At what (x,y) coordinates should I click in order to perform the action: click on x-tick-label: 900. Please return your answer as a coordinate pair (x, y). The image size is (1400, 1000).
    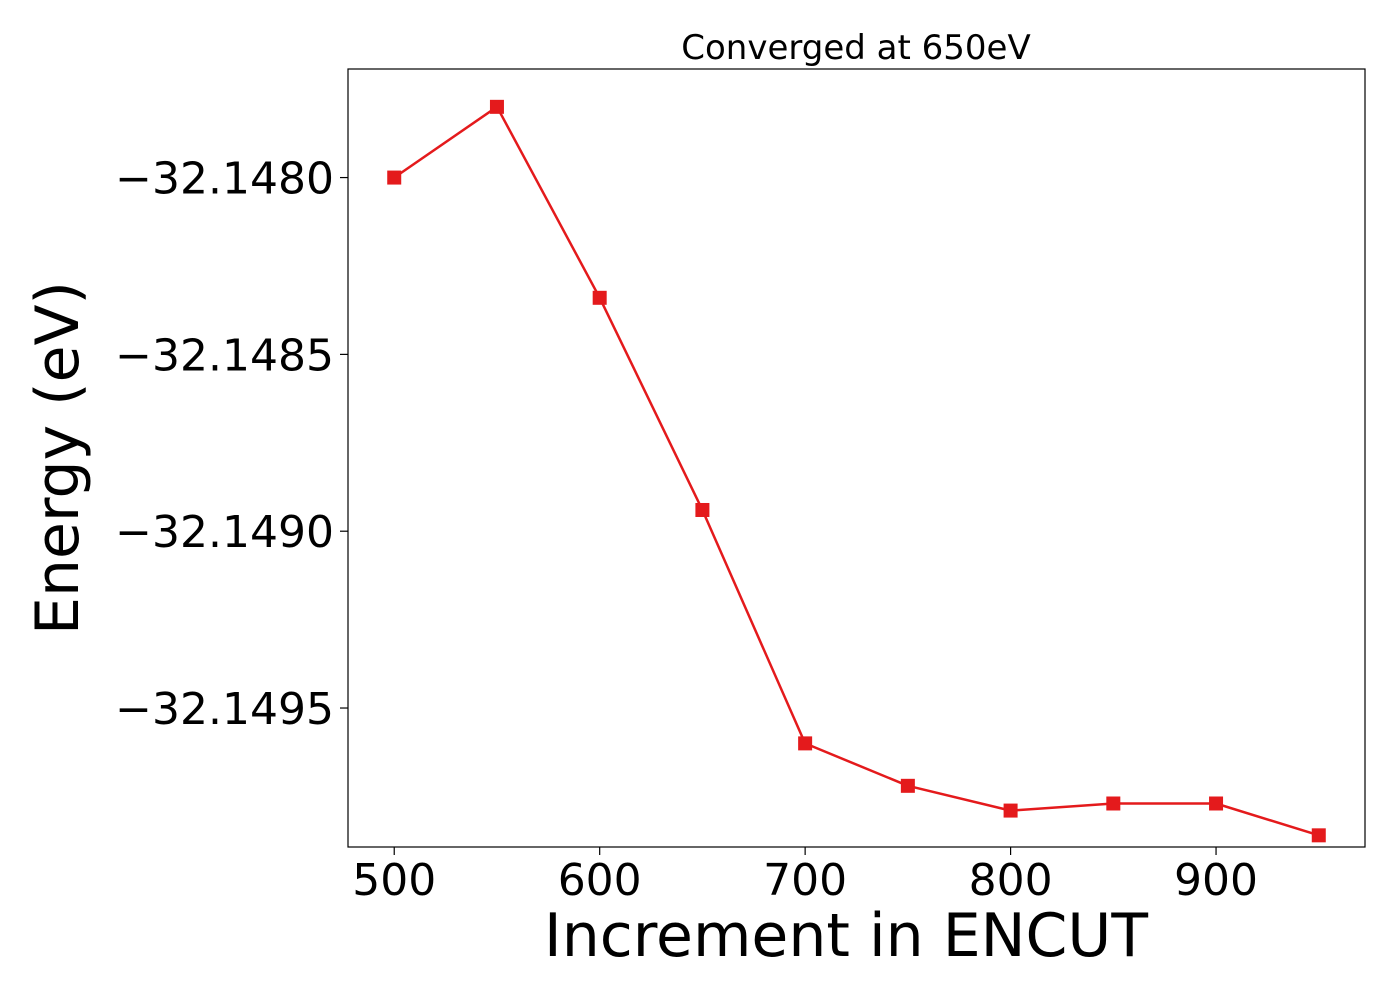
    Looking at the image, I should click on (1216, 880).